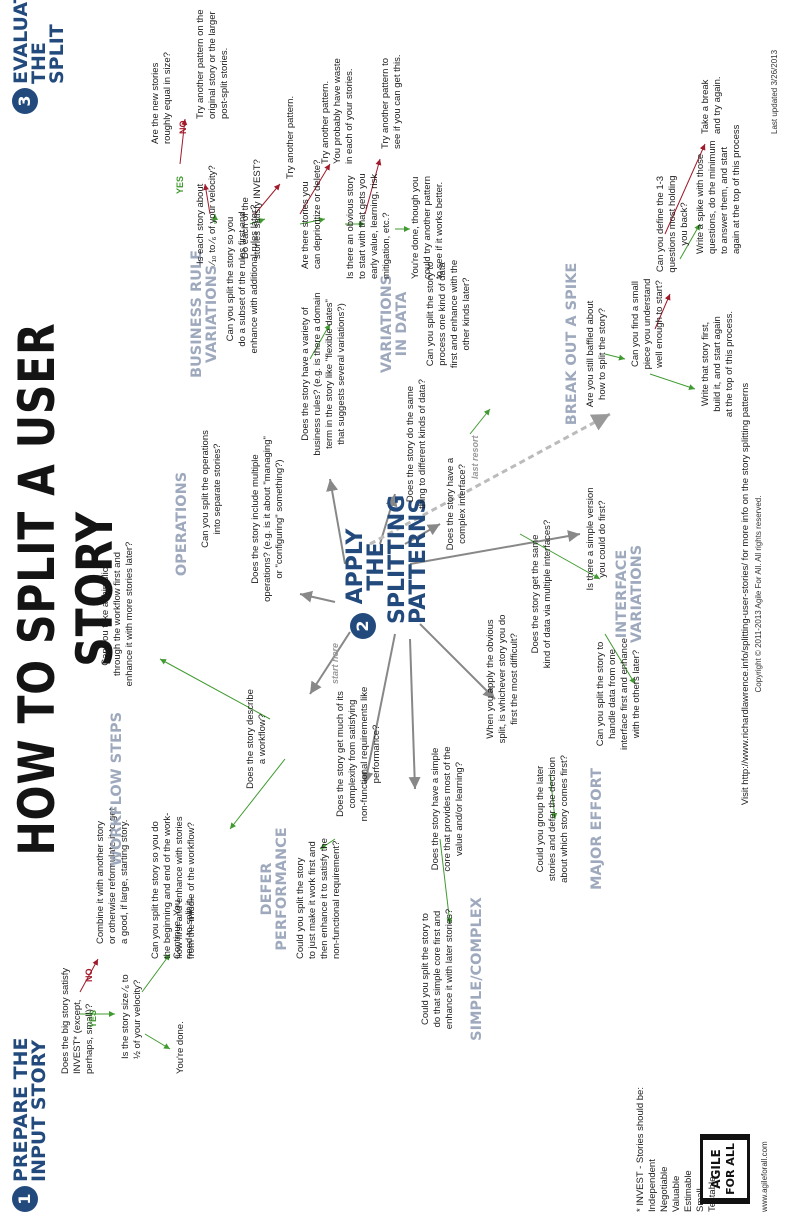 The height and width of the screenshot is (1224, 792). Describe the element at coordinates (672, 381) in the screenshot. I see `spike-a1-arrow` at that location.